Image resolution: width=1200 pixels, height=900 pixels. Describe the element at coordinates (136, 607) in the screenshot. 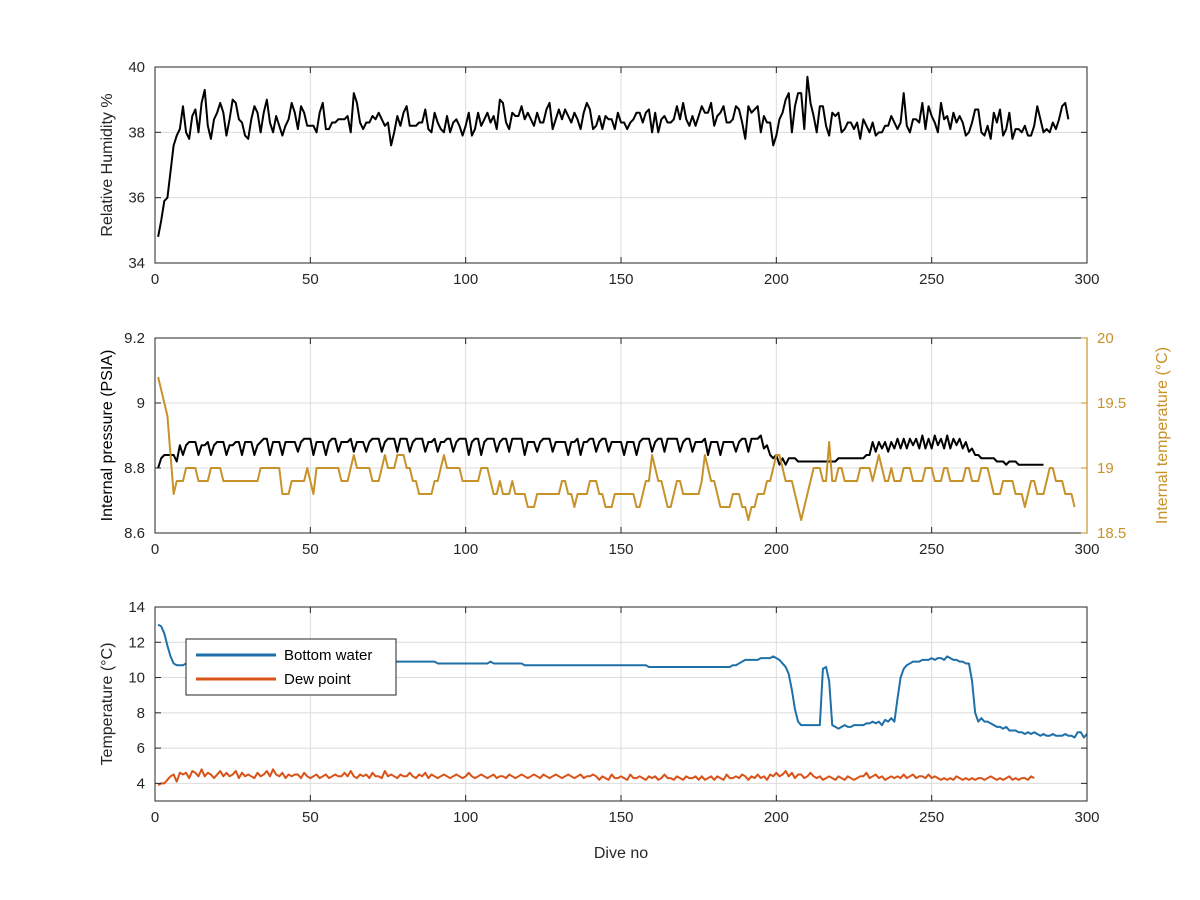

I see `temperature-ytick-label: 14` at that location.